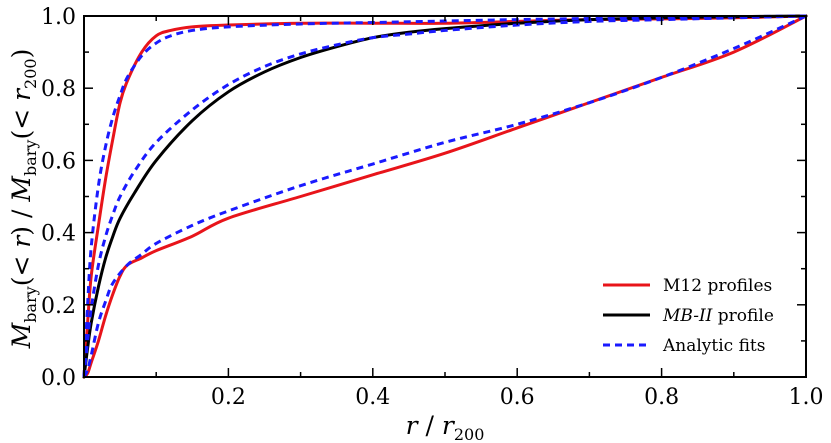 This screenshot has height=443, width=831. Describe the element at coordinates (661, 397) in the screenshot. I see `x-tick-label: 0.8` at that location.